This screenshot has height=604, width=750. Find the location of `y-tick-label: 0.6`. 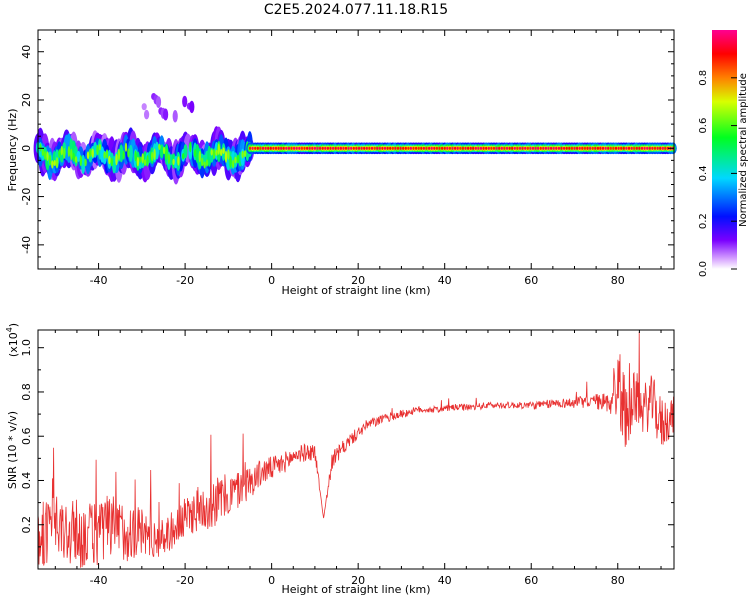

y-tick-label: 0.6 is located at coordinates (26, 436).